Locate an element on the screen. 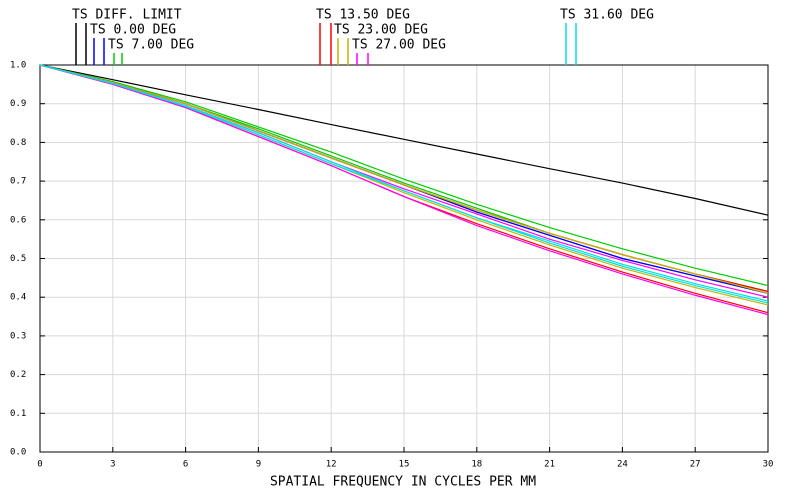  x-tick-label: 12 is located at coordinates (331, 465).